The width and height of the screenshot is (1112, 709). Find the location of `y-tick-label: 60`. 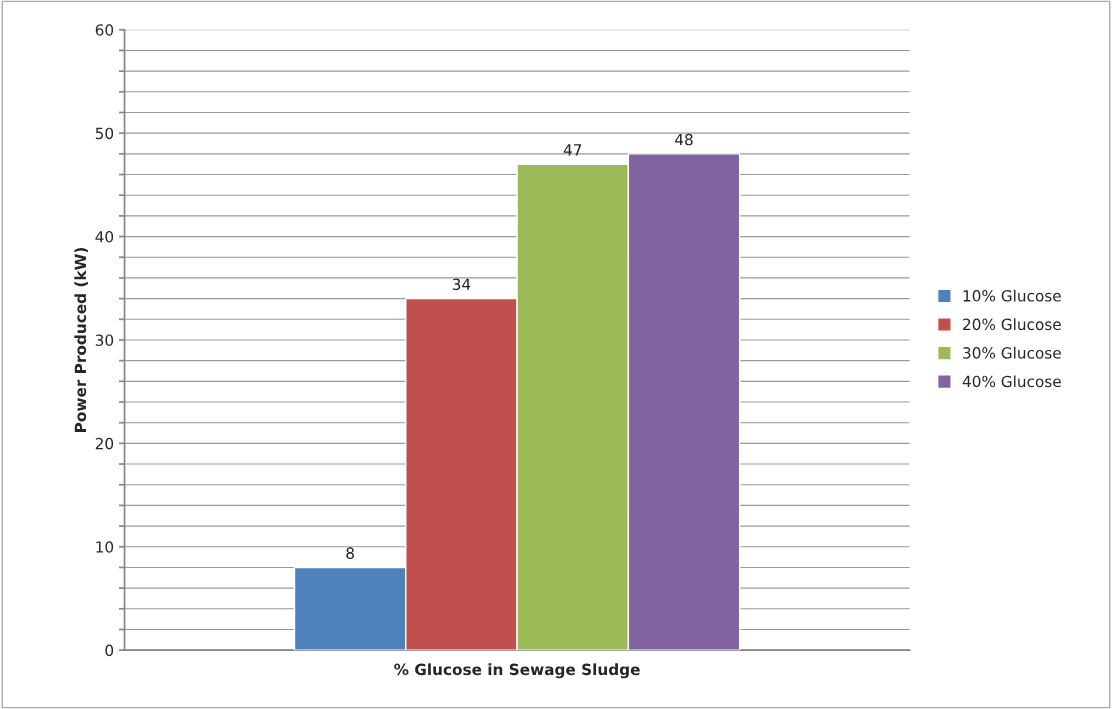

y-tick-label: 60 is located at coordinates (104, 30).